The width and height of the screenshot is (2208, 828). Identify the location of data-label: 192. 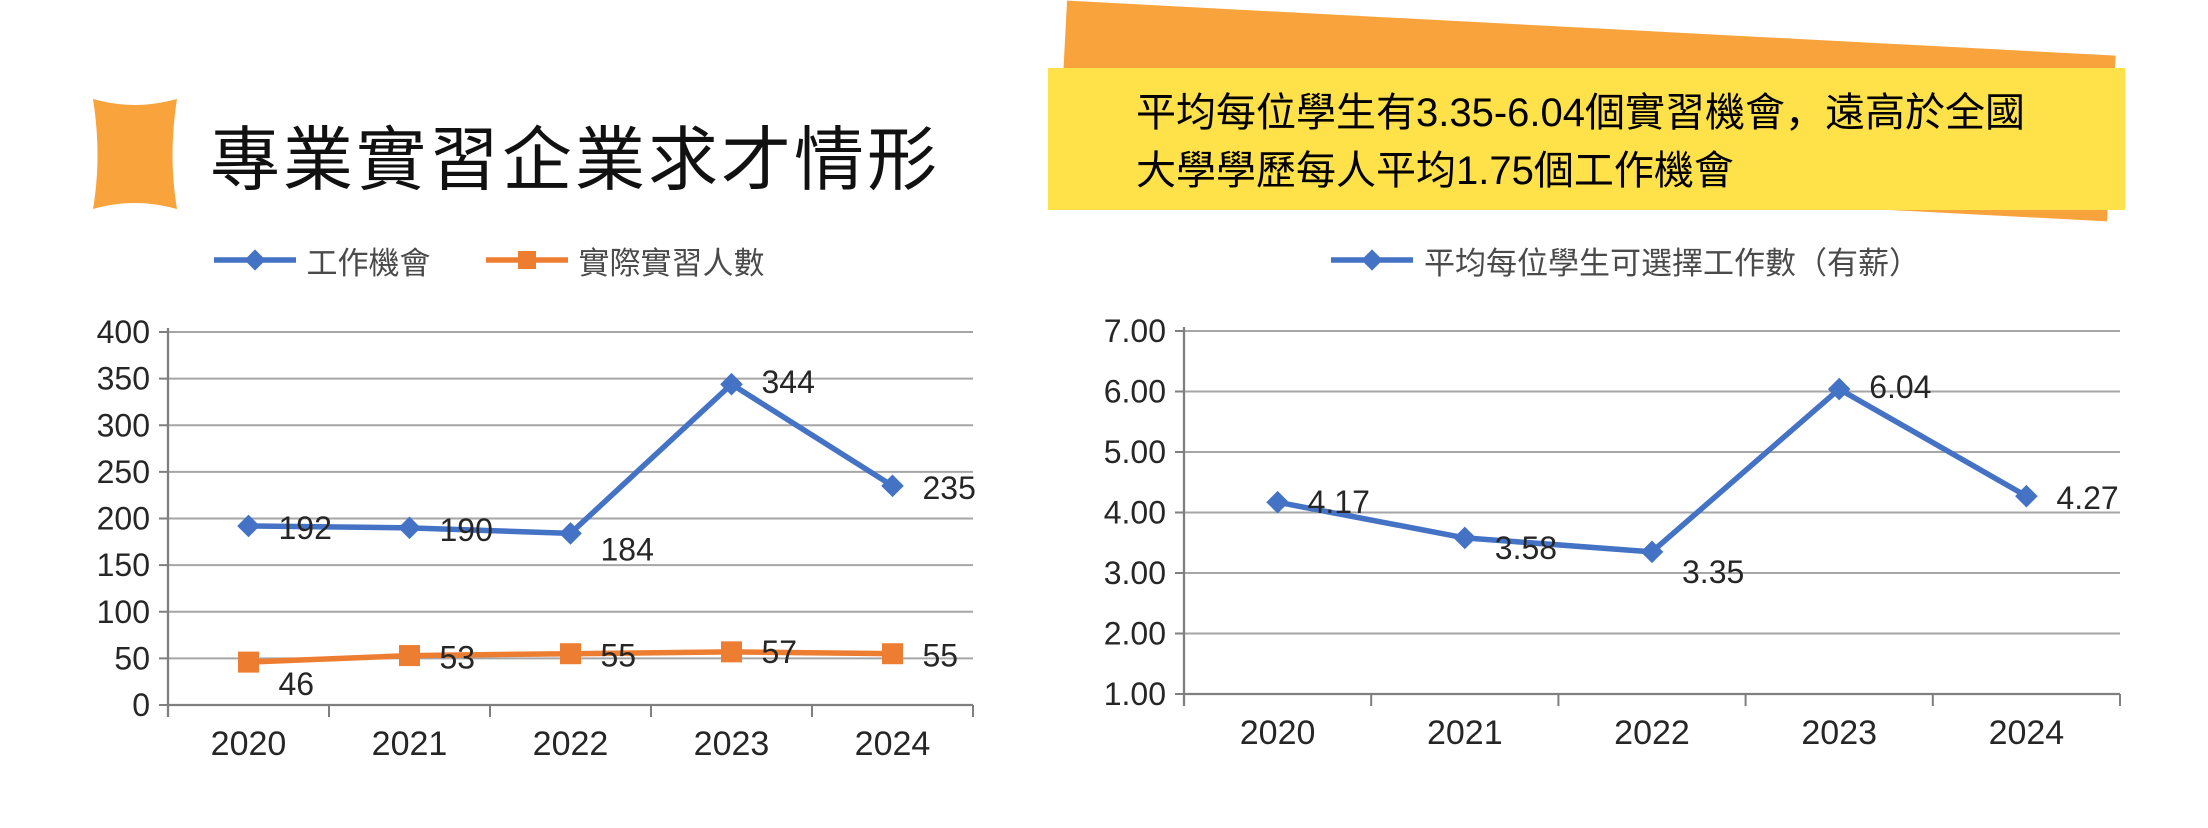
(305, 528).